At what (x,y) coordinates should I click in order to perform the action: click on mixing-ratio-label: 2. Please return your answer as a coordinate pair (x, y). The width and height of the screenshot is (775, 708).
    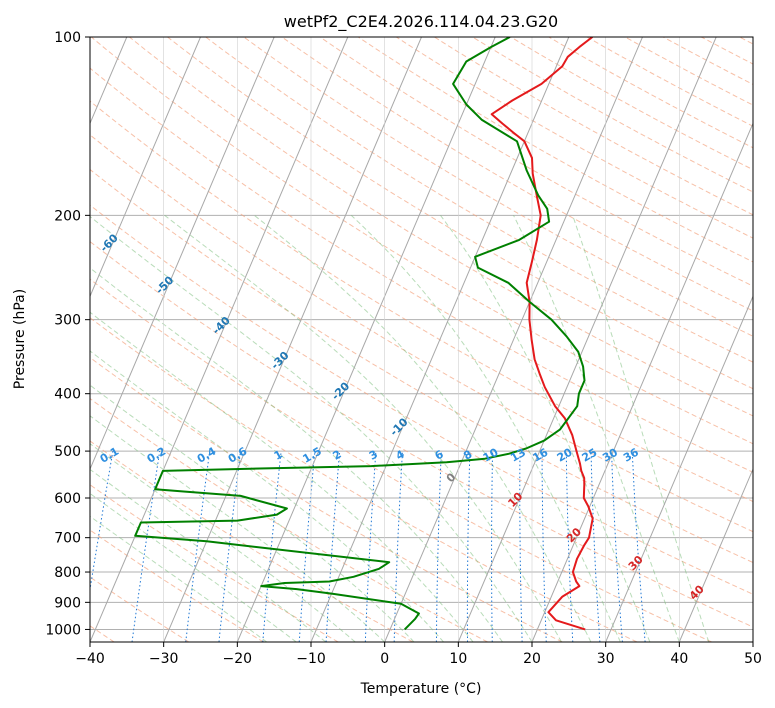
    Looking at the image, I should click on (337, 455).